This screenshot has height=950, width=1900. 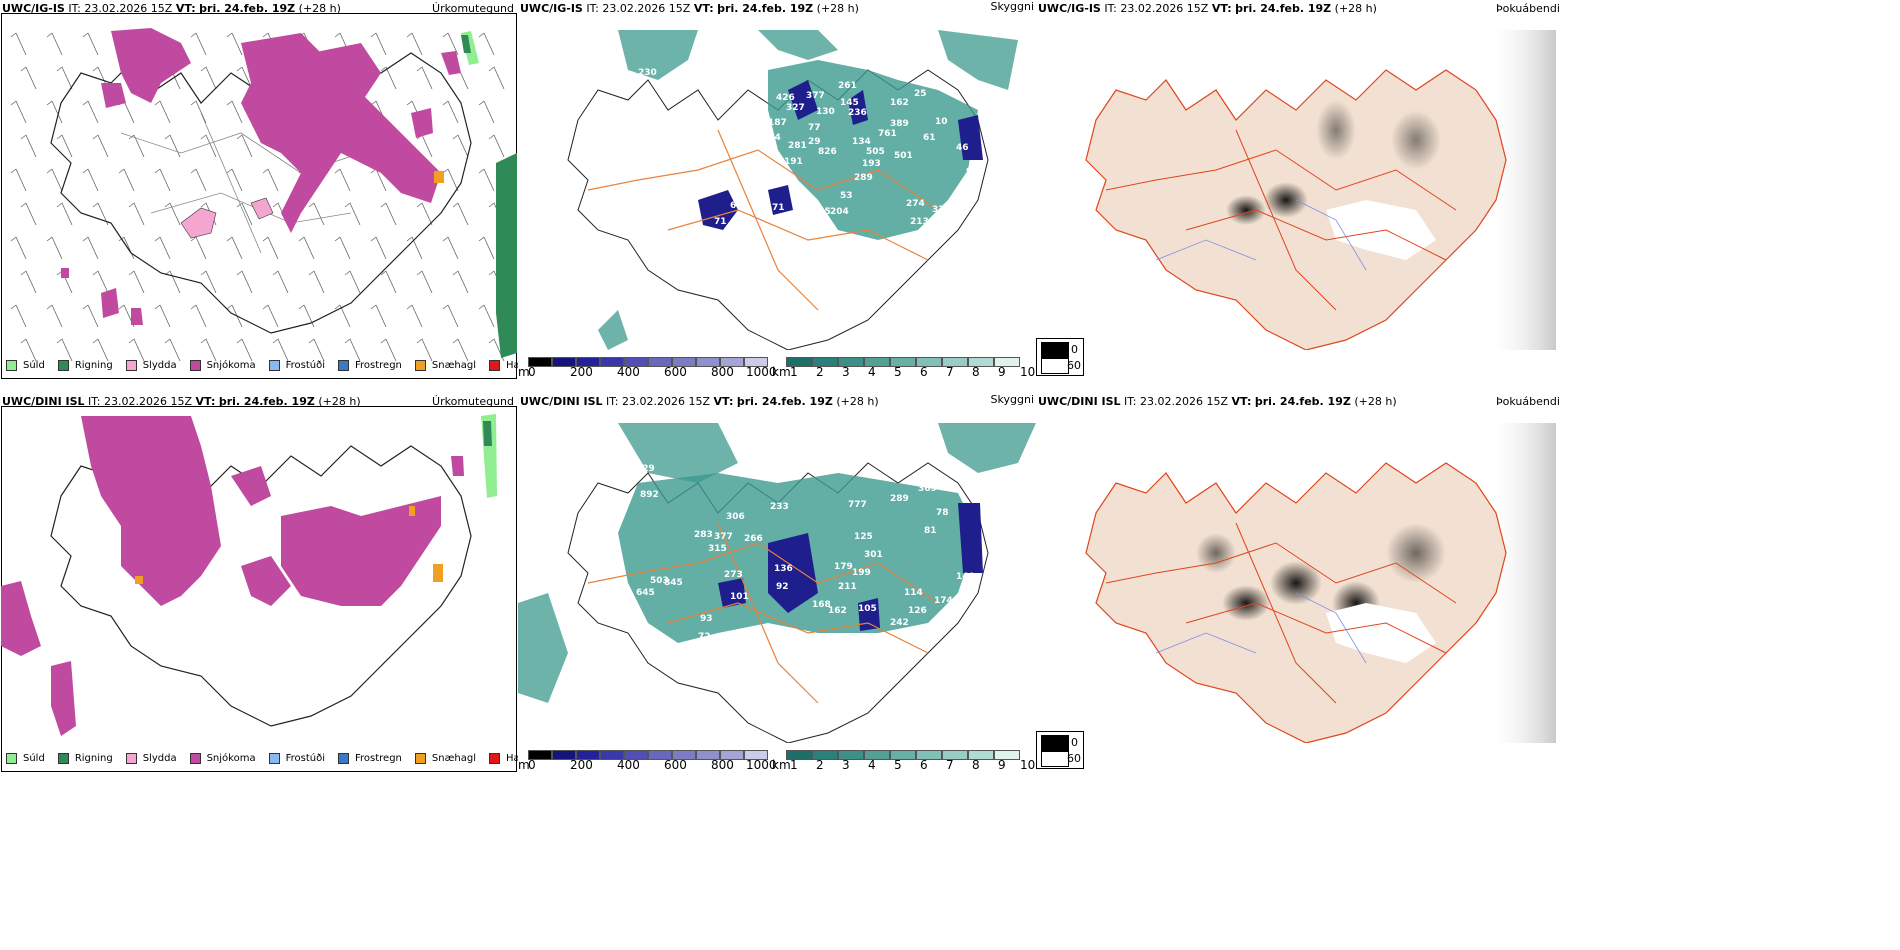 What do you see at coordinates (753, 711) in the screenshot?
I see `cloud-label: 235` at bounding box center [753, 711].